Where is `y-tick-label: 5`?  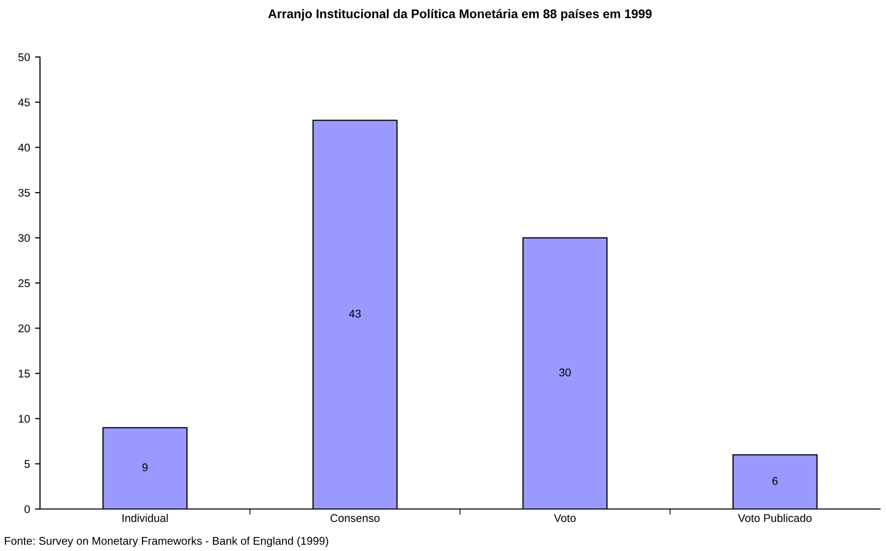 y-tick-label: 5 is located at coordinates (27, 464).